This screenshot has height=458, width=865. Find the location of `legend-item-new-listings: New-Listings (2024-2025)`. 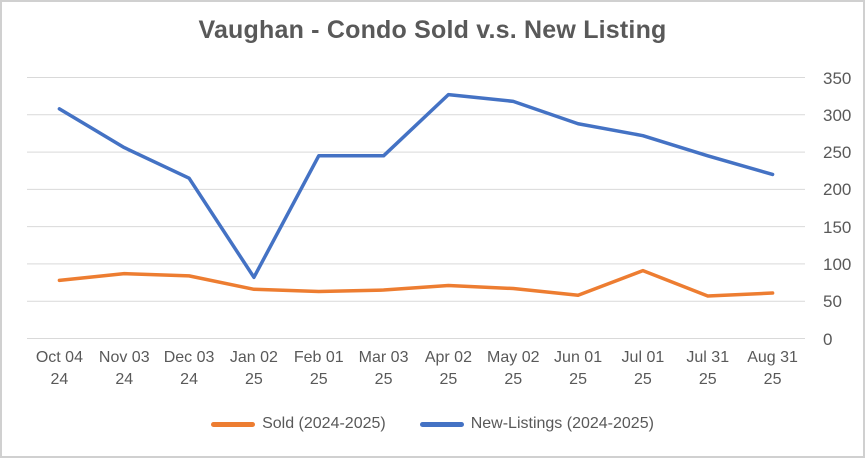

legend-item-new-listings: New-Listings (2024-2025) is located at coordinates (536, 424).